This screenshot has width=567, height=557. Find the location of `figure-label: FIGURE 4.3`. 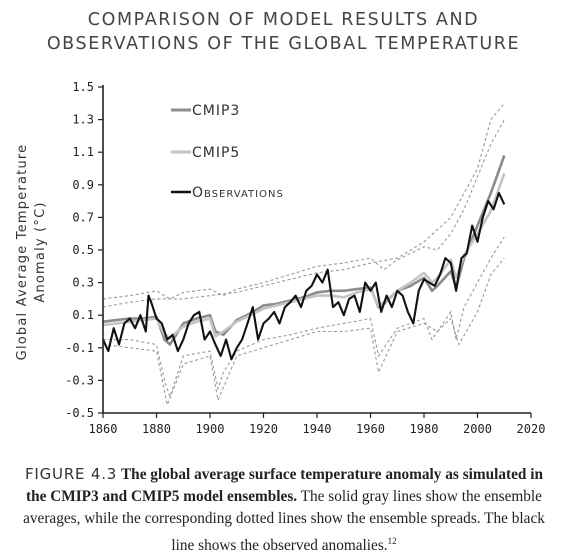

figure-label: FIGURE 4.3 is located at coordinates (71, 474).